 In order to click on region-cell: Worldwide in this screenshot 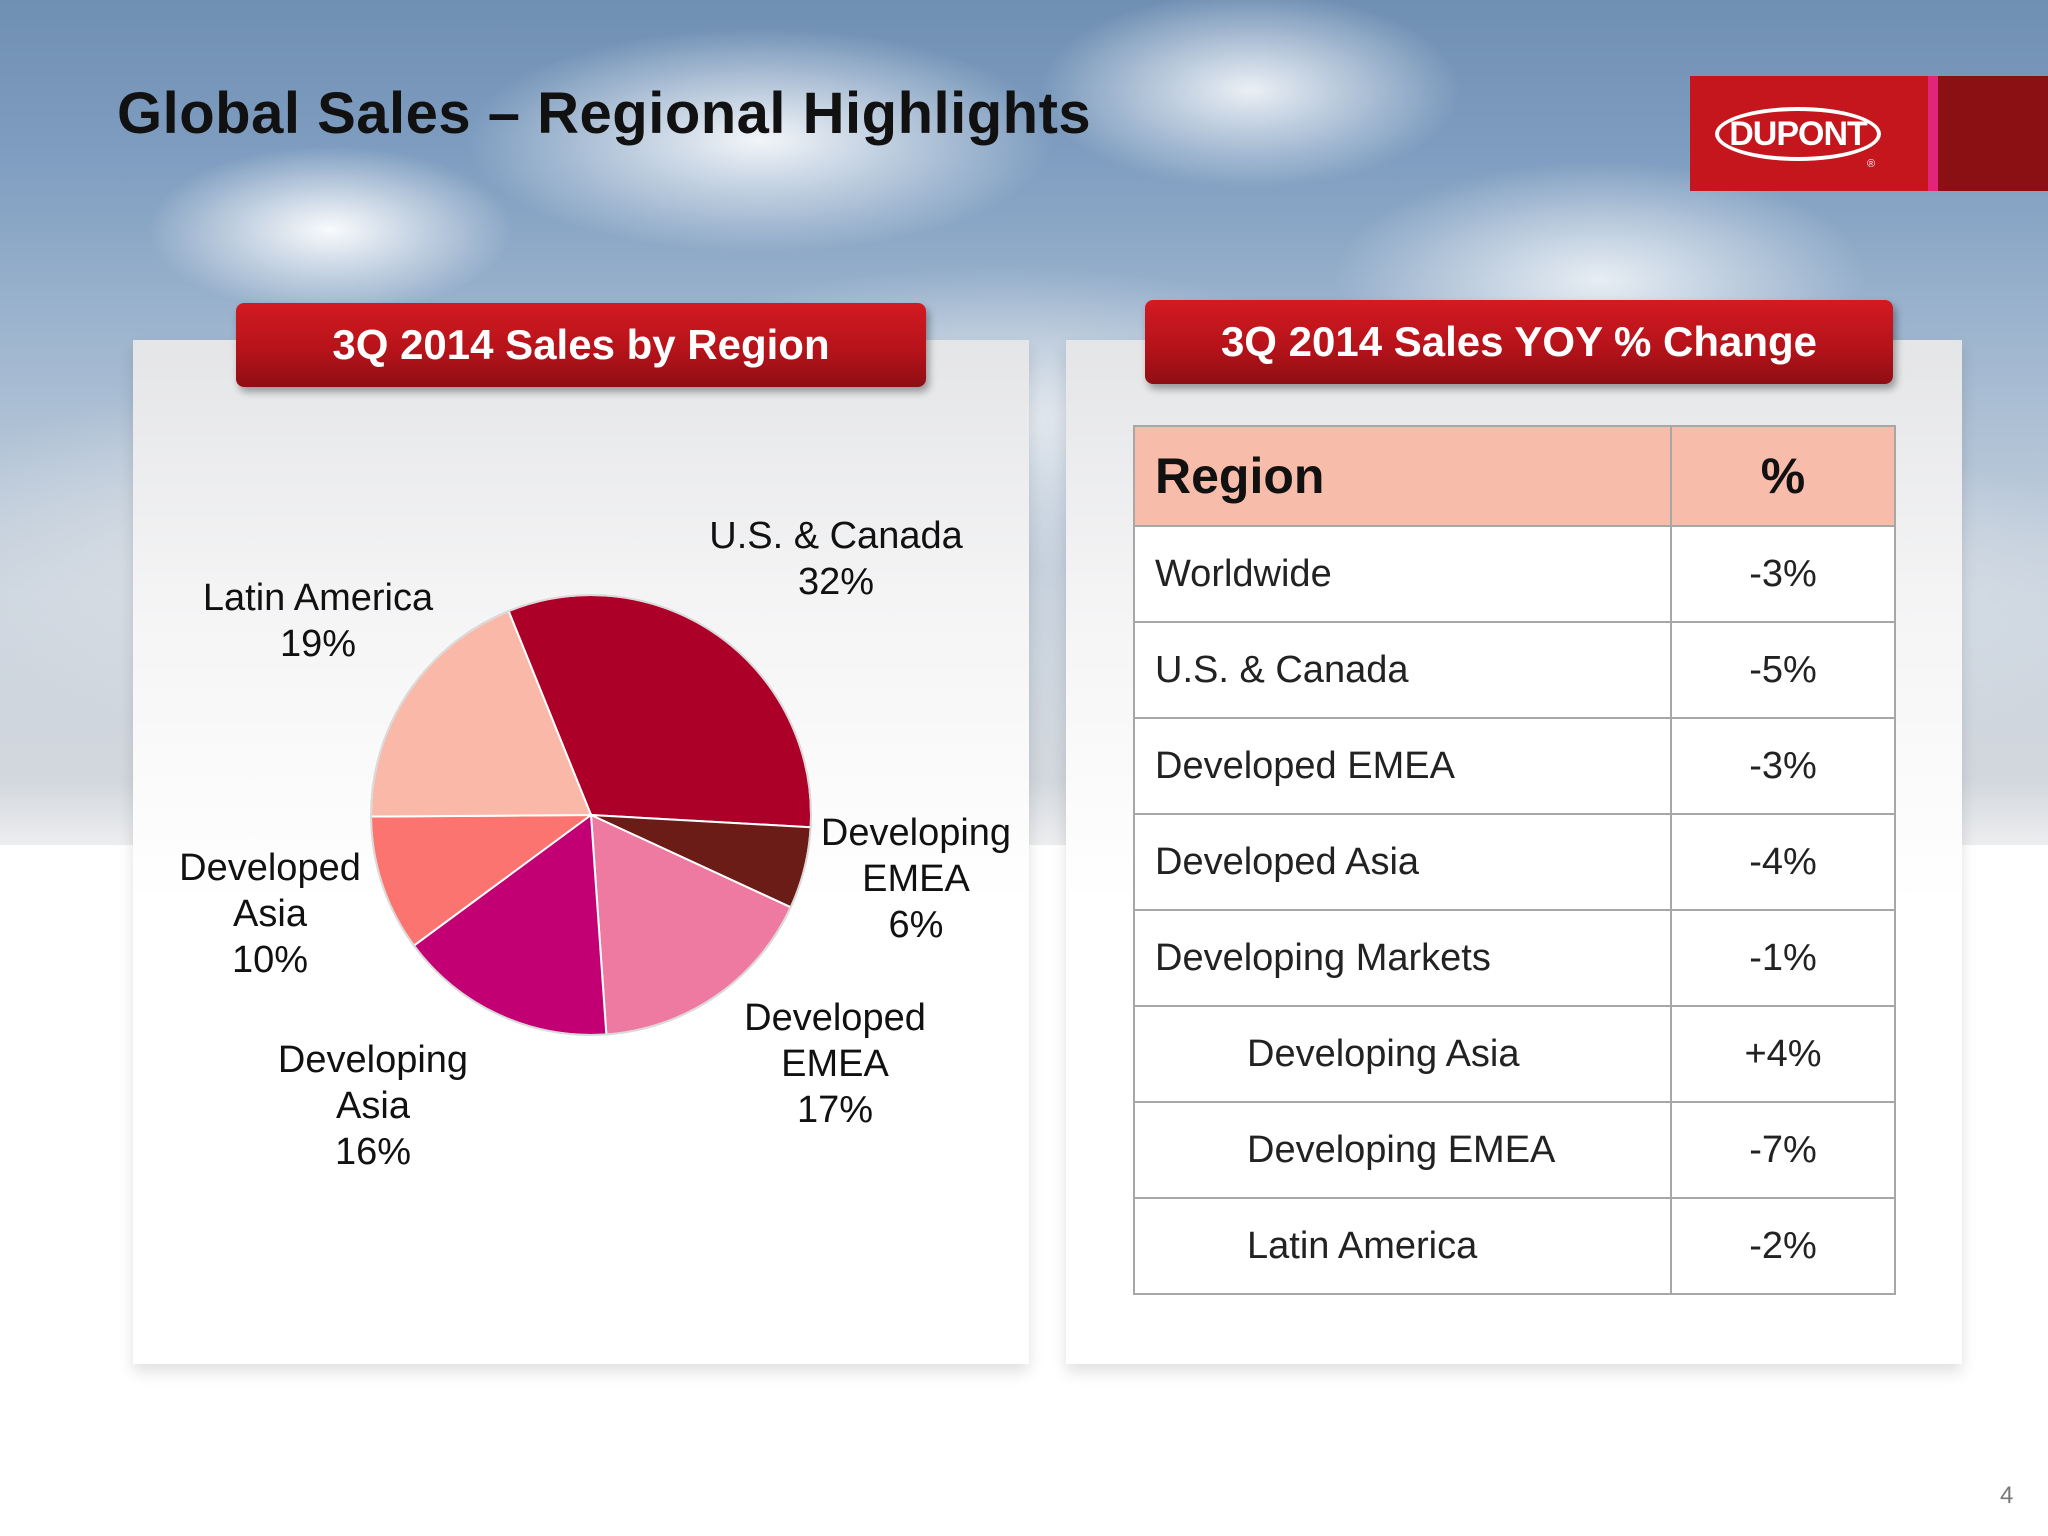, I will do `click(1402, 574)`.